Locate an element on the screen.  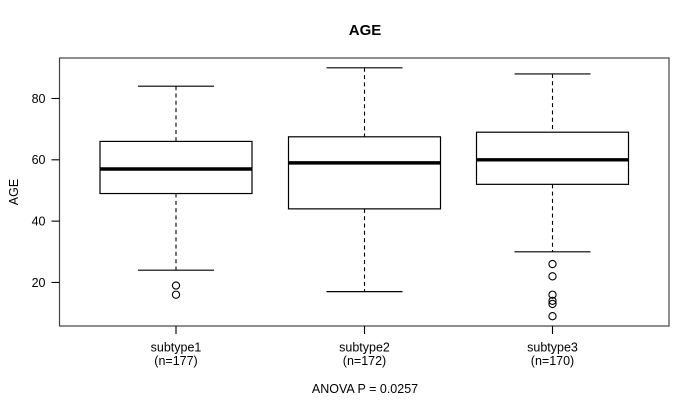
chart-title: AGE is located at coordinates (365, 30).